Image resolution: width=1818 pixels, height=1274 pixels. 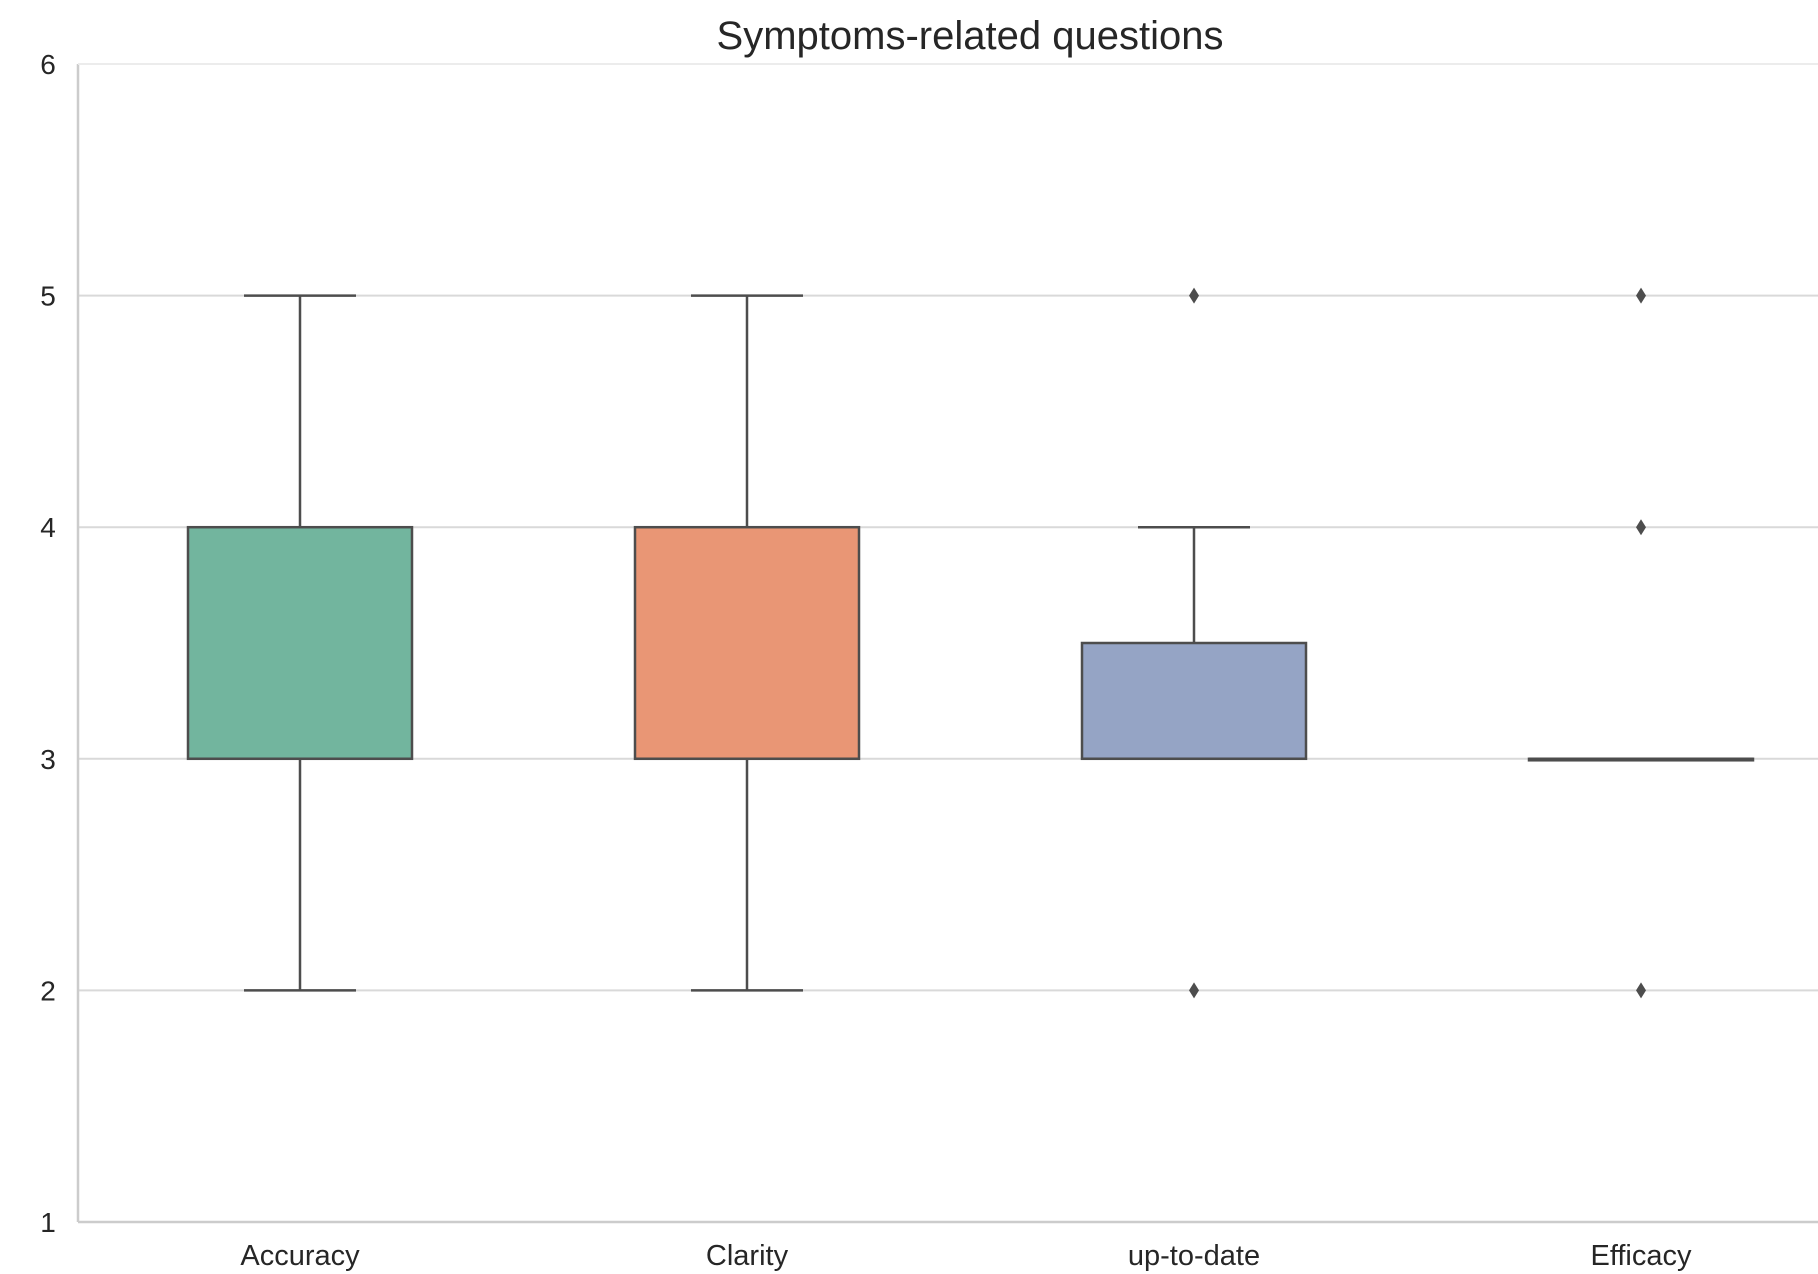 I want to click on chart-title: Symptoms-related questions, so click(x=970, y=36).